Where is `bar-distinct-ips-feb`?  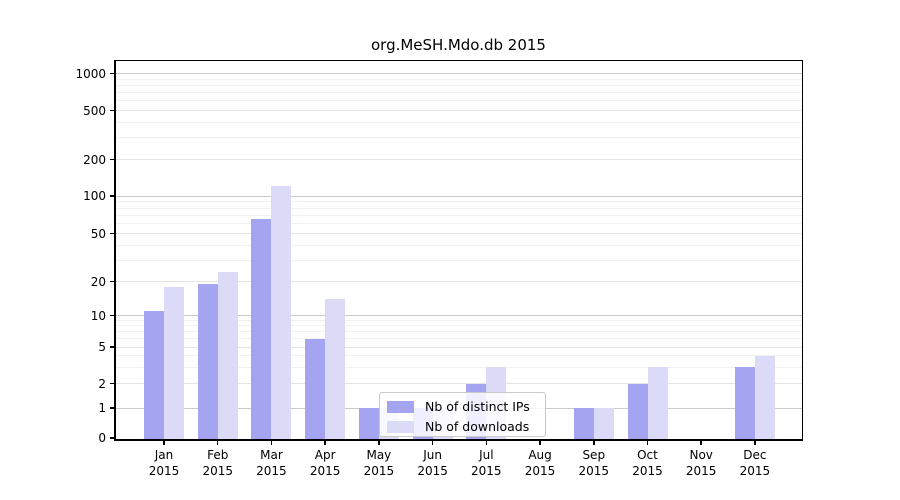
bar-distinct-ips-feb is located at coordinates (207, 361).